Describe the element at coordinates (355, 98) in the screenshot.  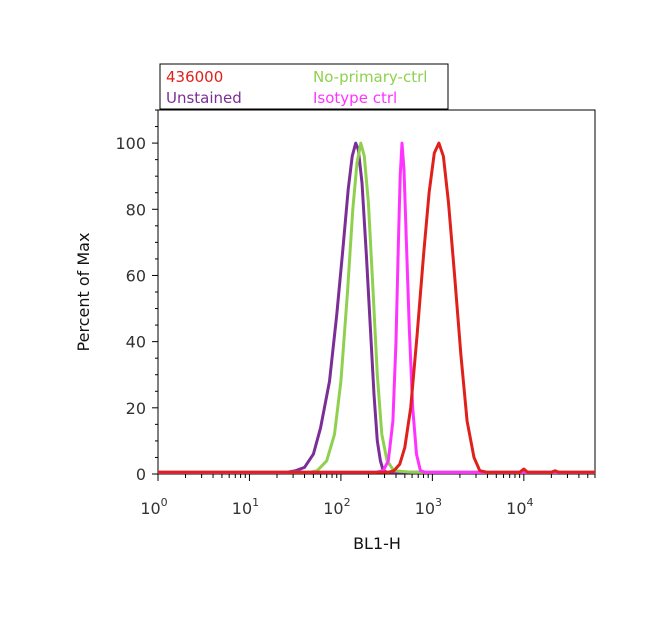
I see `legend-entry-isotype-ctrl: Isotype ctrl` at that location.